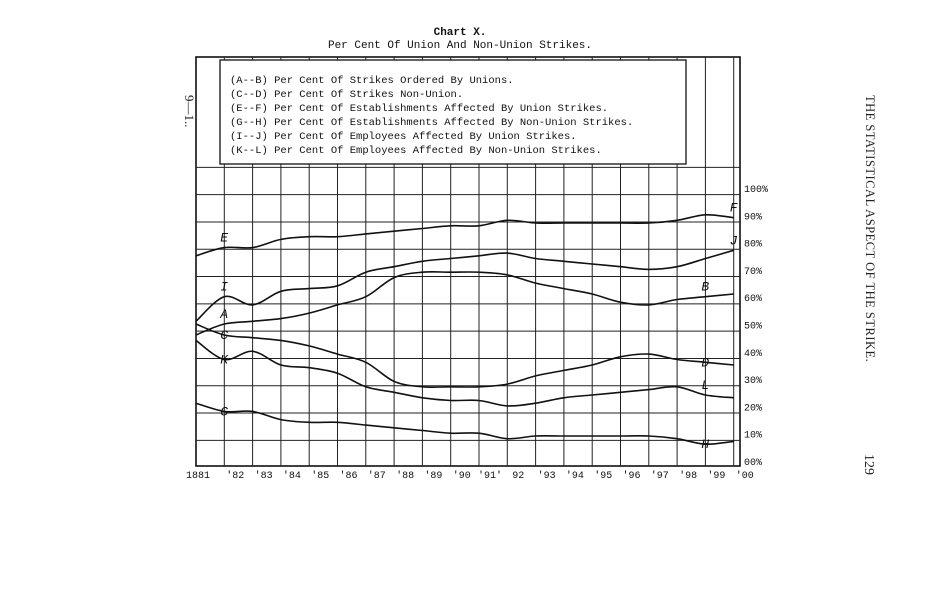 This screenshot has height=600, width=952. Describe the element at coordinates (688, 476) in the screenshot. I see `x-tick-label: '98` at that location.